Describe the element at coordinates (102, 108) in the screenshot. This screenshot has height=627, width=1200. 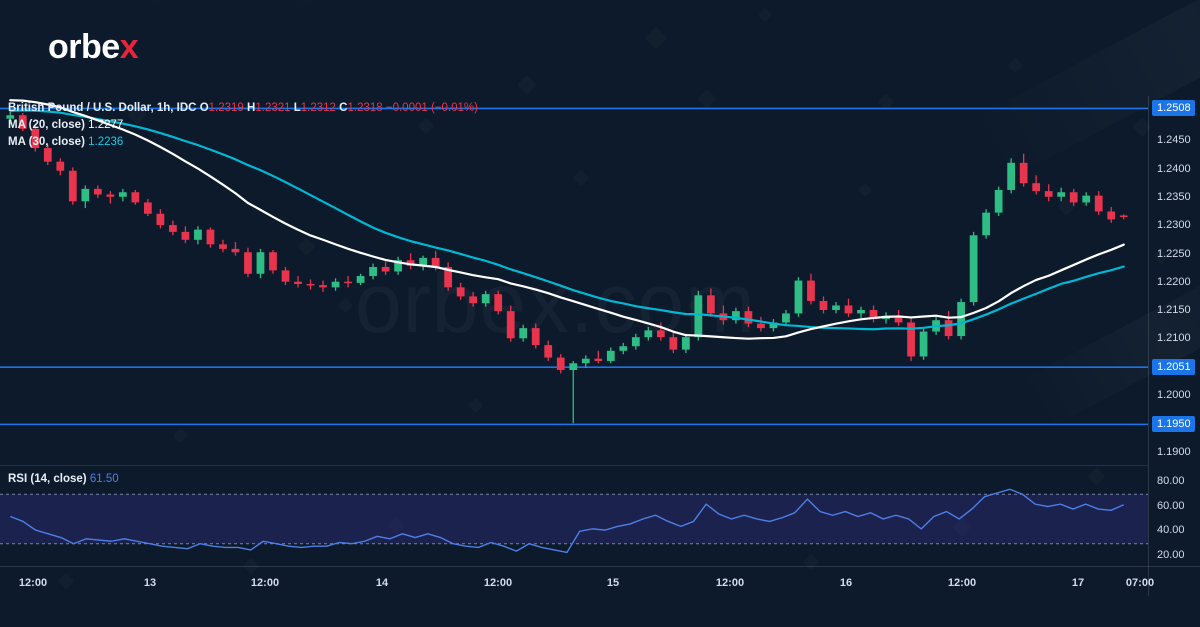
I see `instrument-name: British Pound / U.S. Dollar, 1h, IDC` at that location.